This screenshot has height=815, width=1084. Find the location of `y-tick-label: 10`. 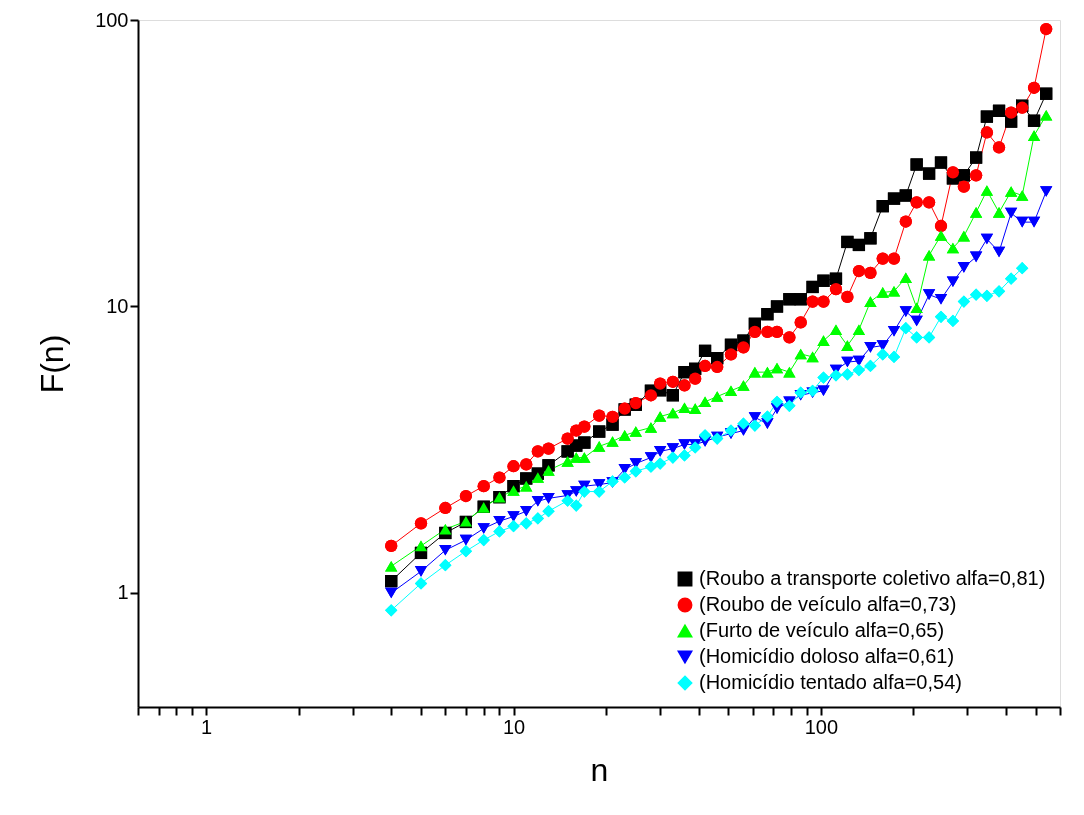

y-tick-label: 10 is located at coordinates (117, 306).